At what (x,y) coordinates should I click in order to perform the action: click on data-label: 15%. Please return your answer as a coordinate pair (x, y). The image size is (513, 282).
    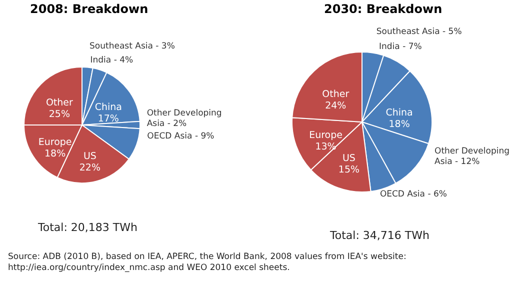
    Looking at the image, I should click on (349, 170).